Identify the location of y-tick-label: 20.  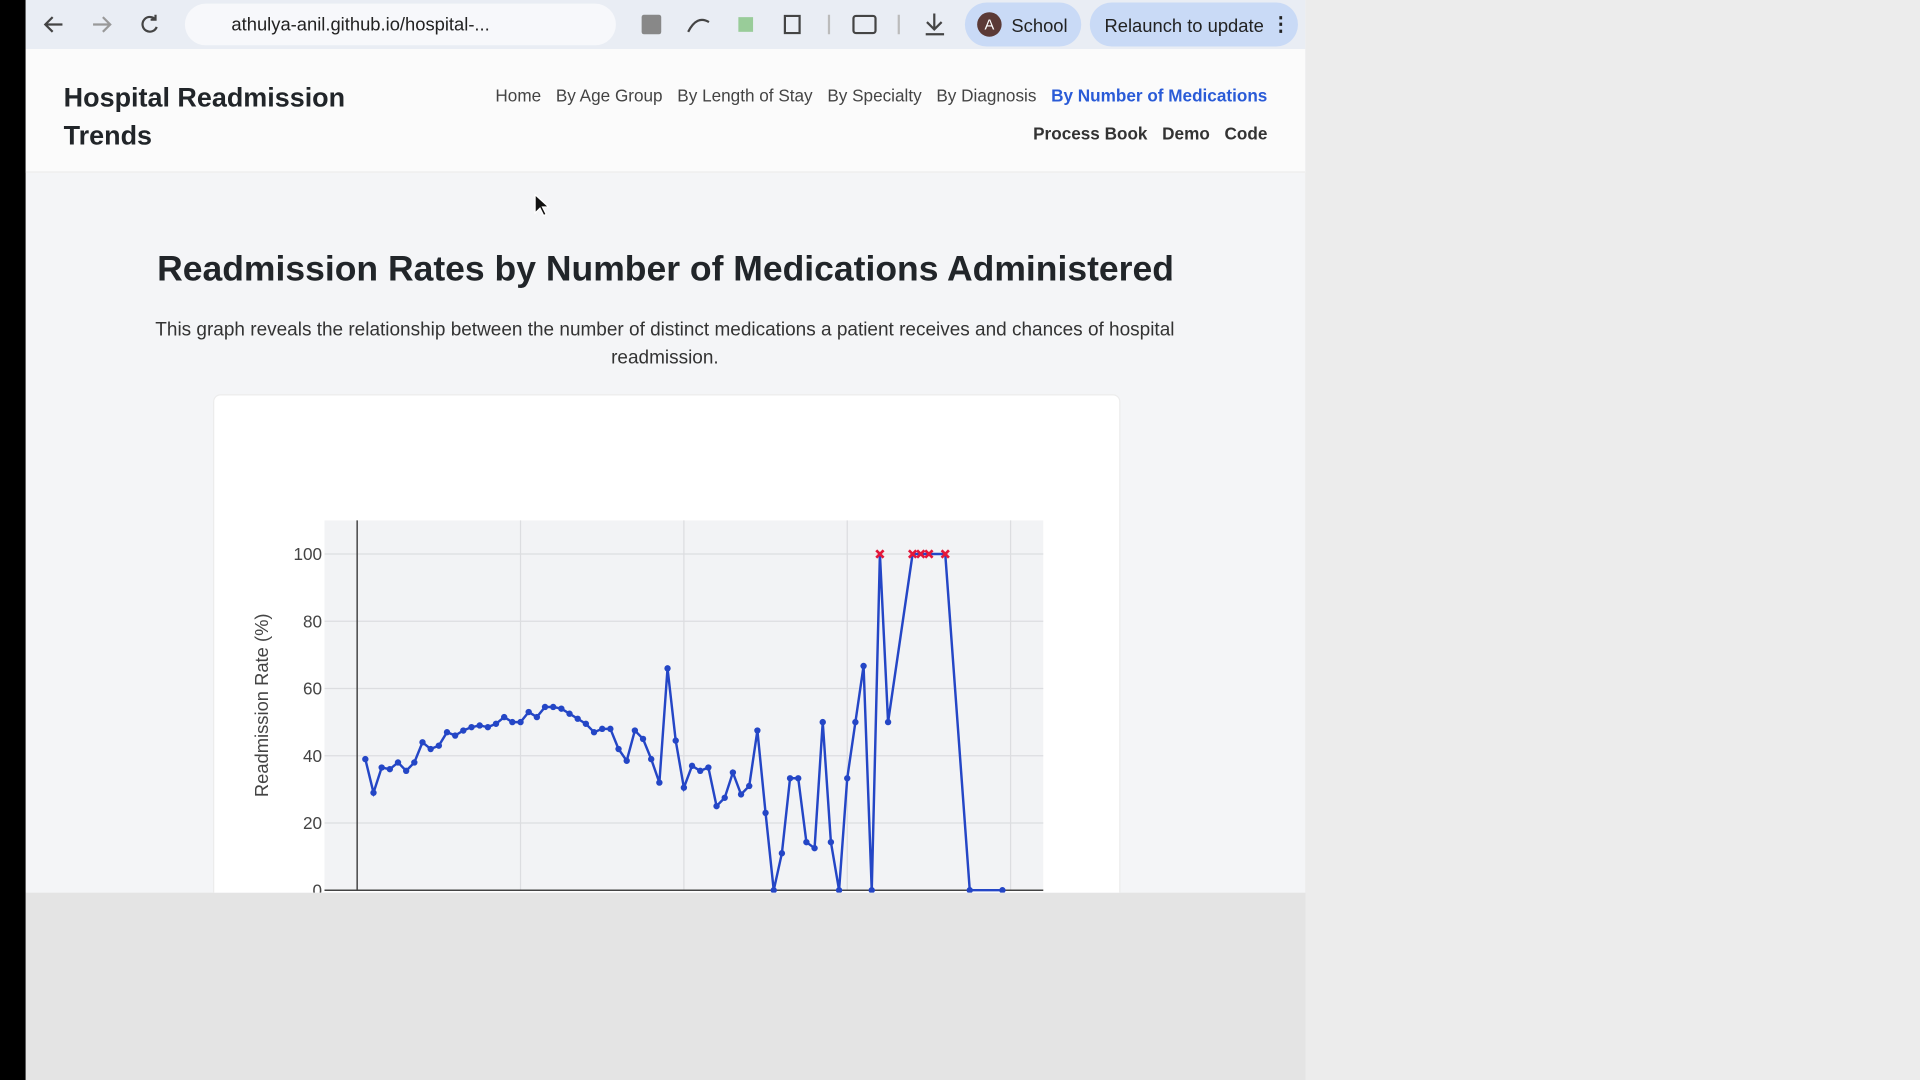
(312, 823).